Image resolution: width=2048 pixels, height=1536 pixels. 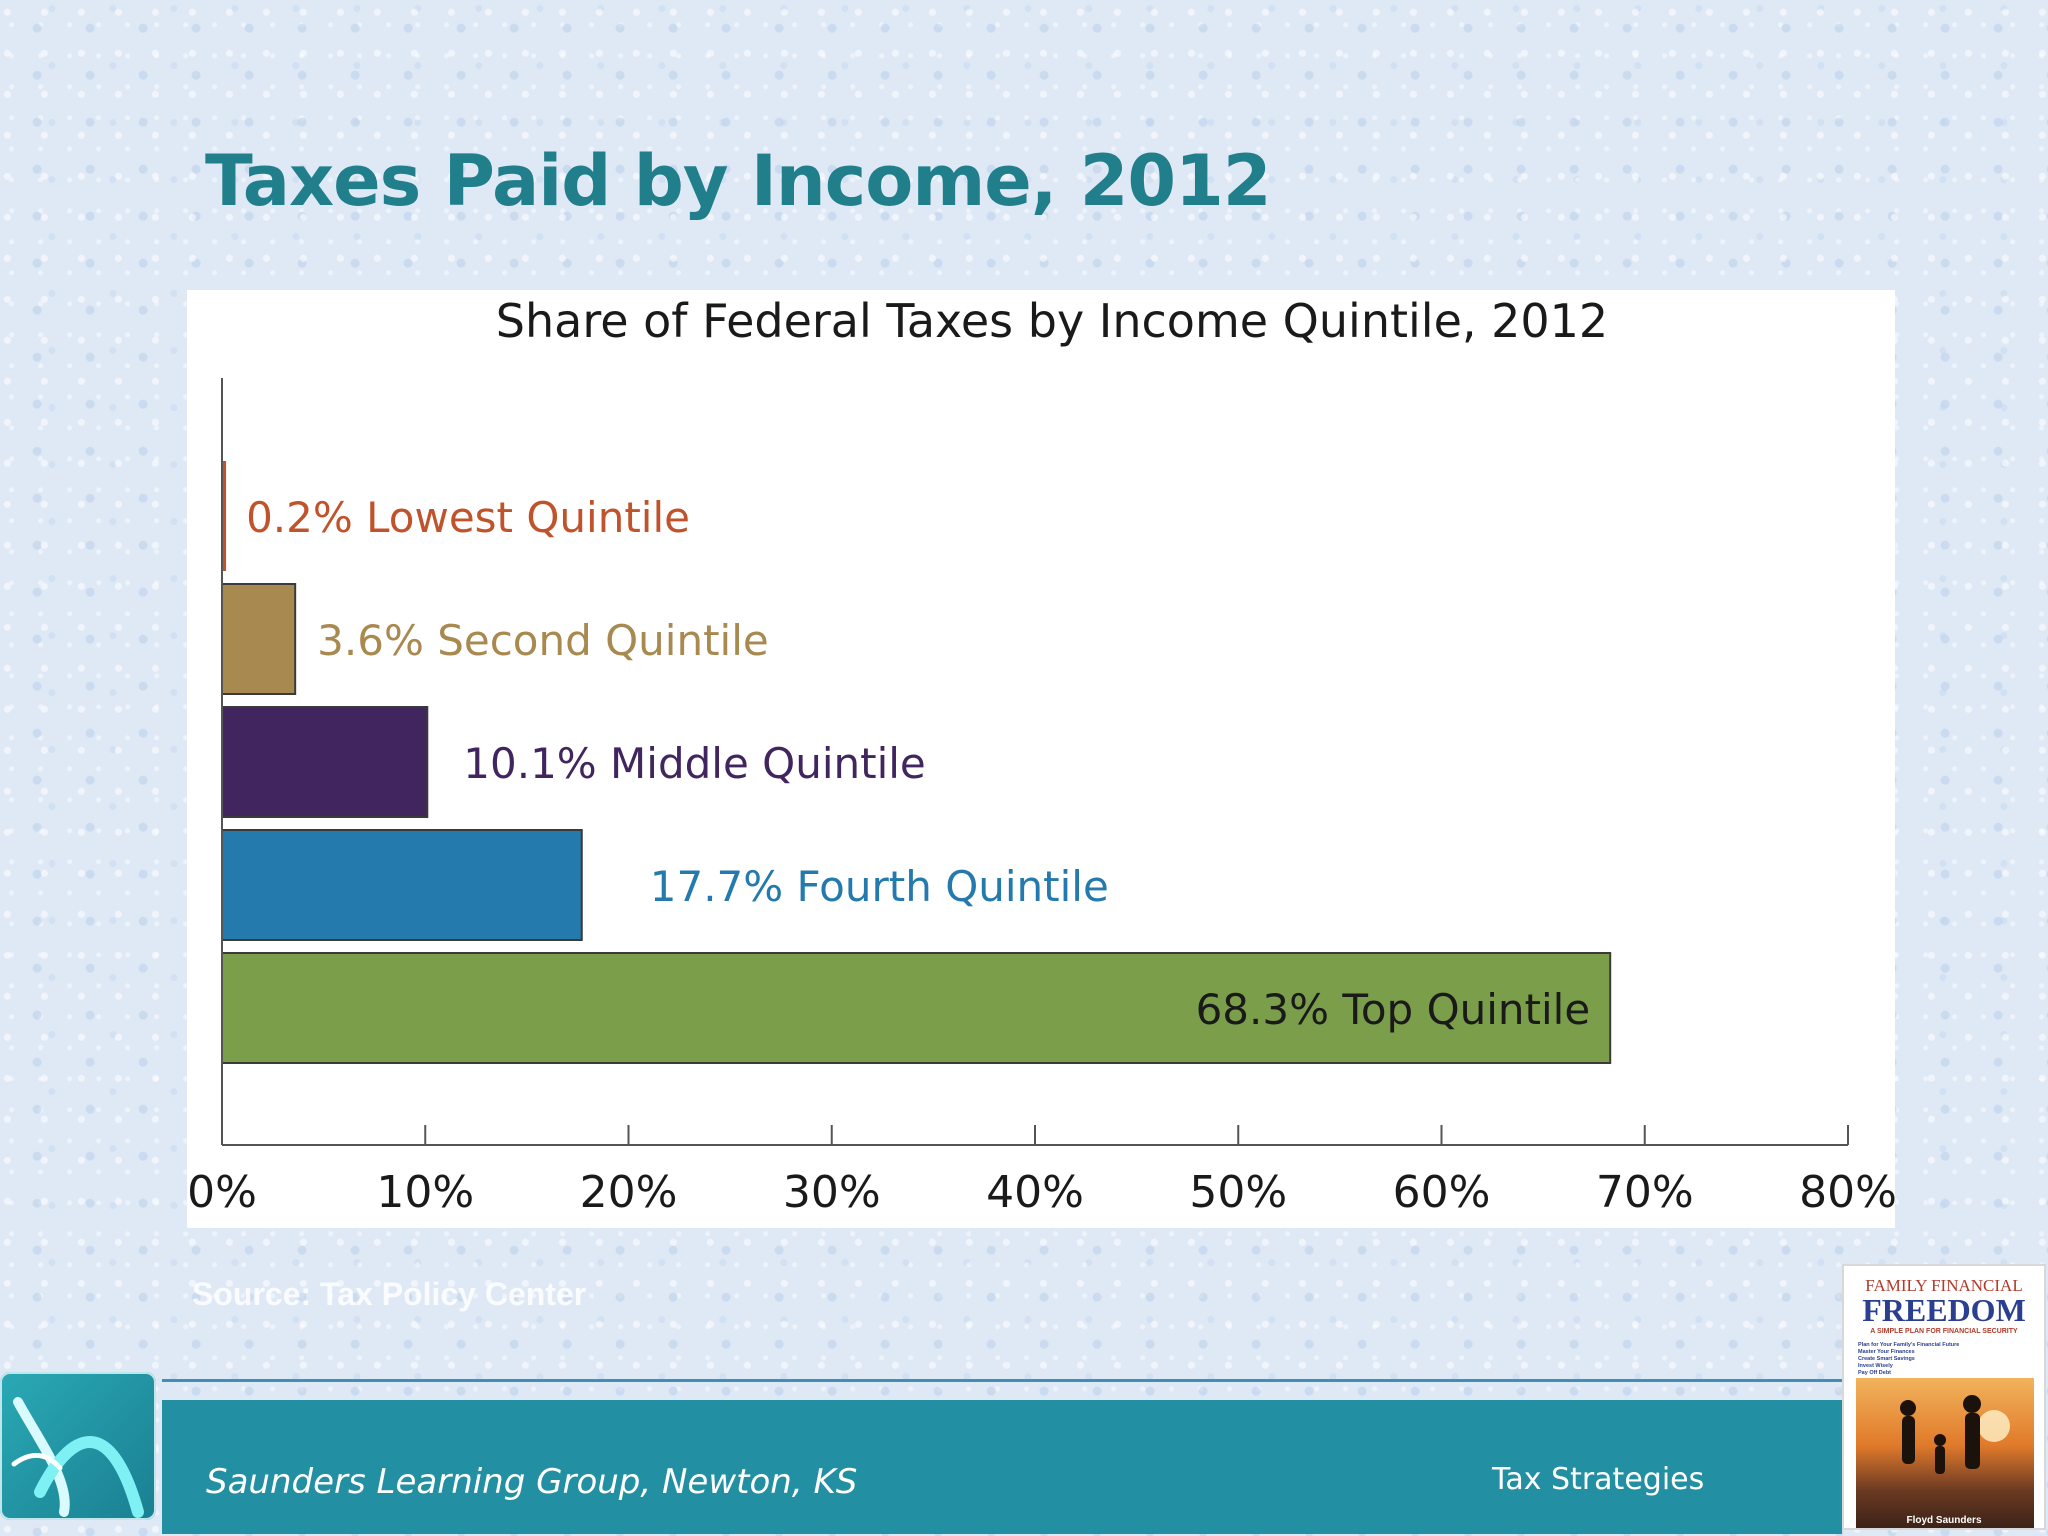 I want to click on data-label: 3.6% Second Quintile, so click(x=543, y=640).